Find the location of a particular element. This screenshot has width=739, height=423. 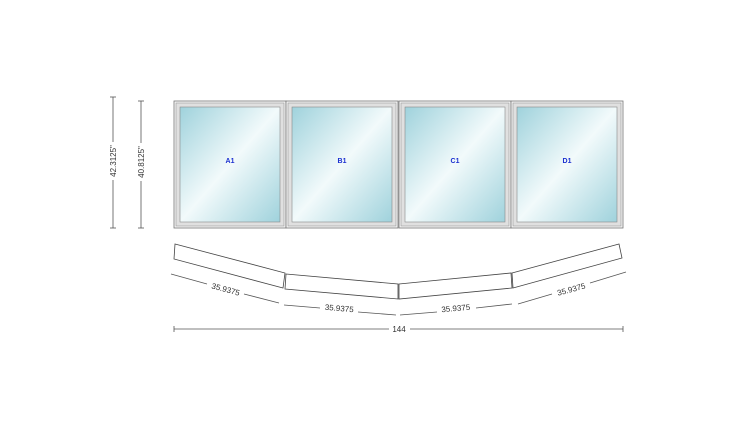

window-pane: C1 is located at coordinates (455, 164).